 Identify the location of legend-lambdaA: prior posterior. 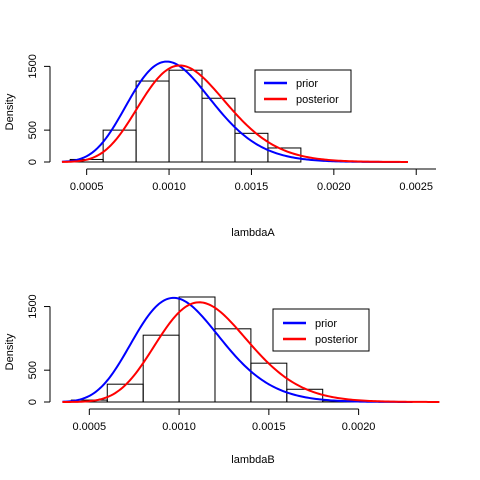
(303, 91).